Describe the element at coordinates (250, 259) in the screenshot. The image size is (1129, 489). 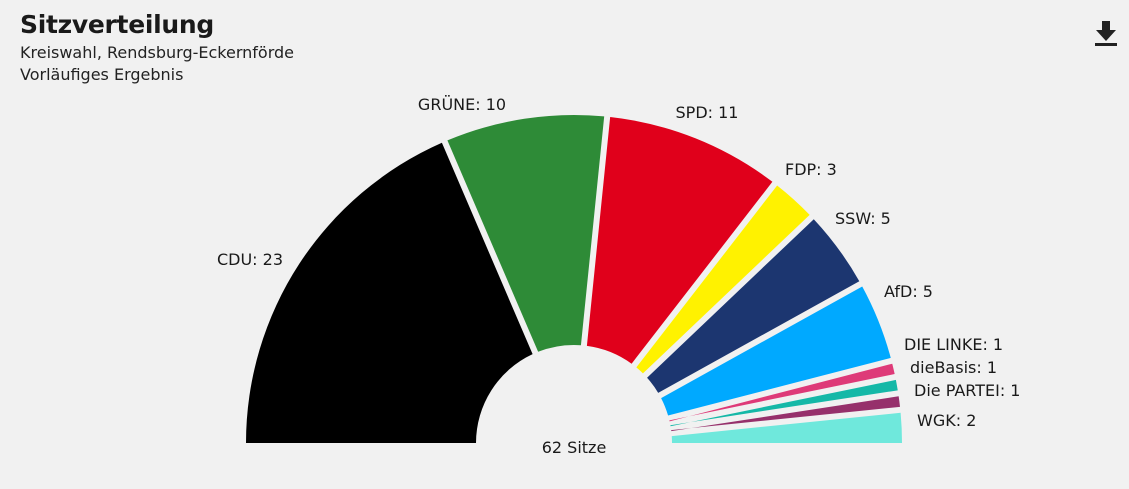
I see `label-cdu: CDU: 23` at that location.